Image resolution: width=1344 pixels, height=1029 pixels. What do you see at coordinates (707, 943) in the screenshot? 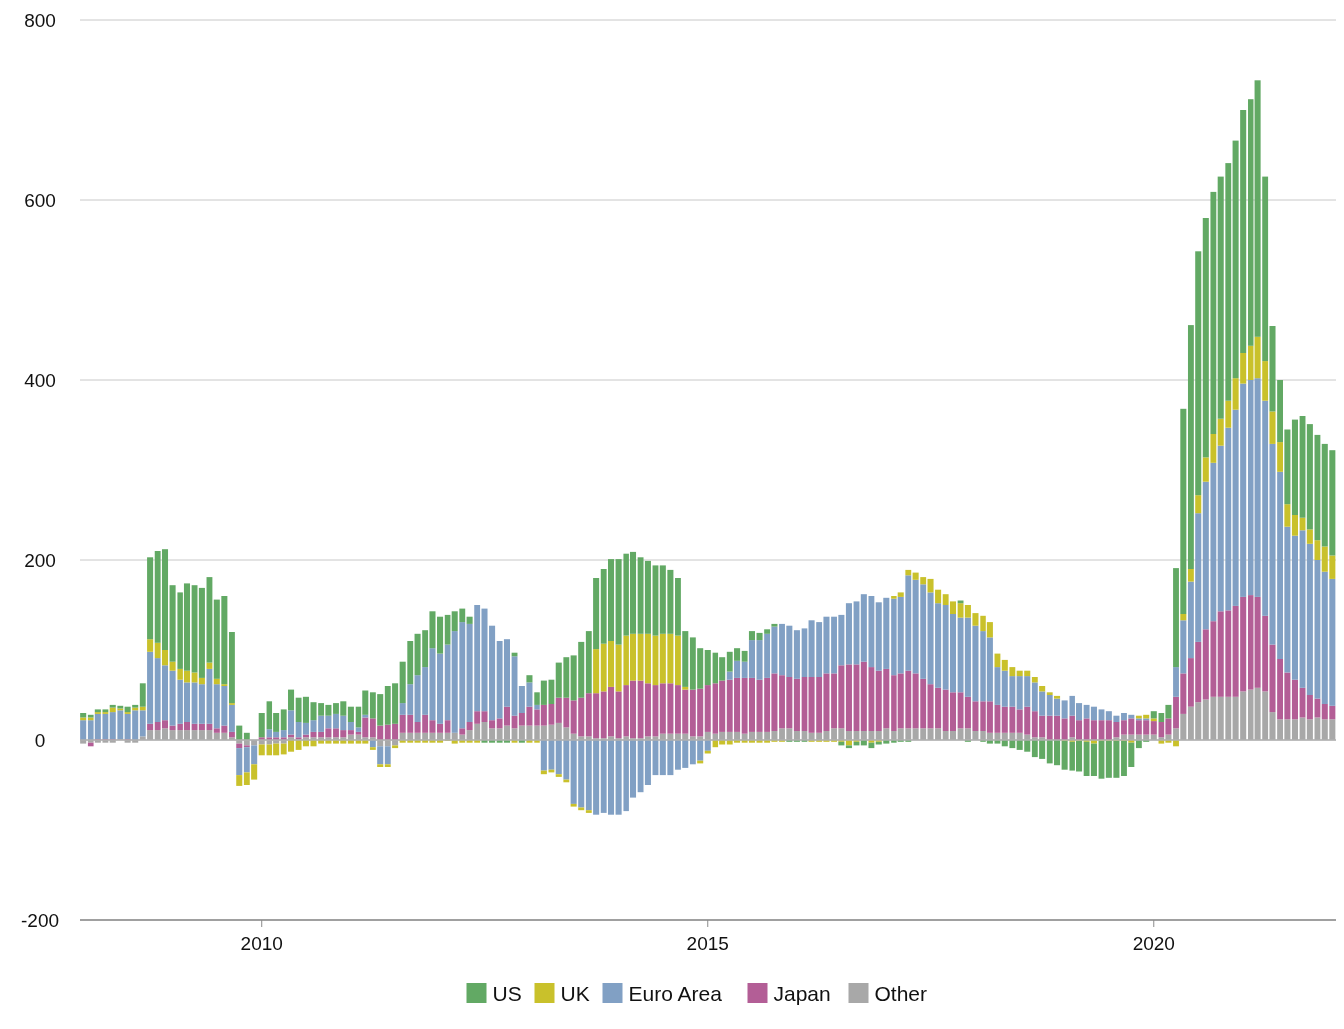
I see `x-tick-label: 2015` at bounding box center [707, 943].